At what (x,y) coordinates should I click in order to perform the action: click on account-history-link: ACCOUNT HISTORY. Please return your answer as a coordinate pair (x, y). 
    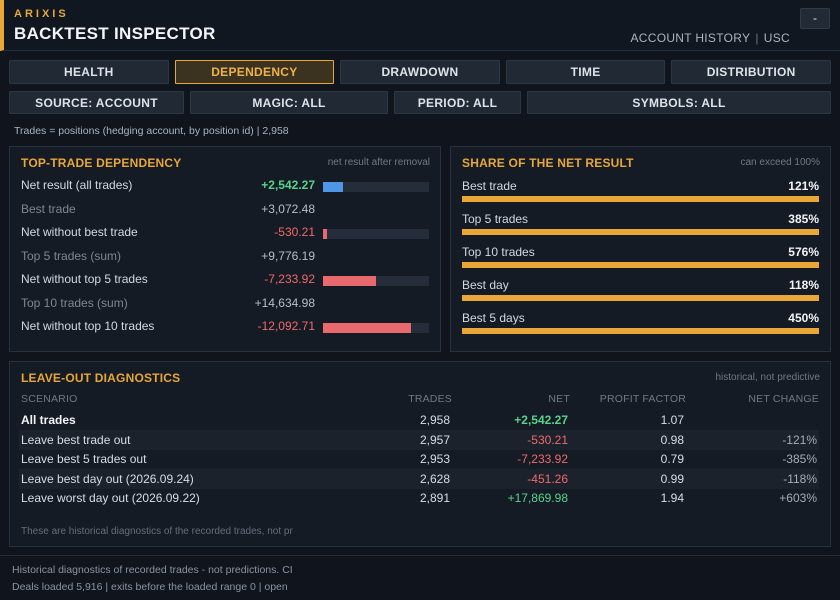
    Looking at the image, I should click on (690, 38).